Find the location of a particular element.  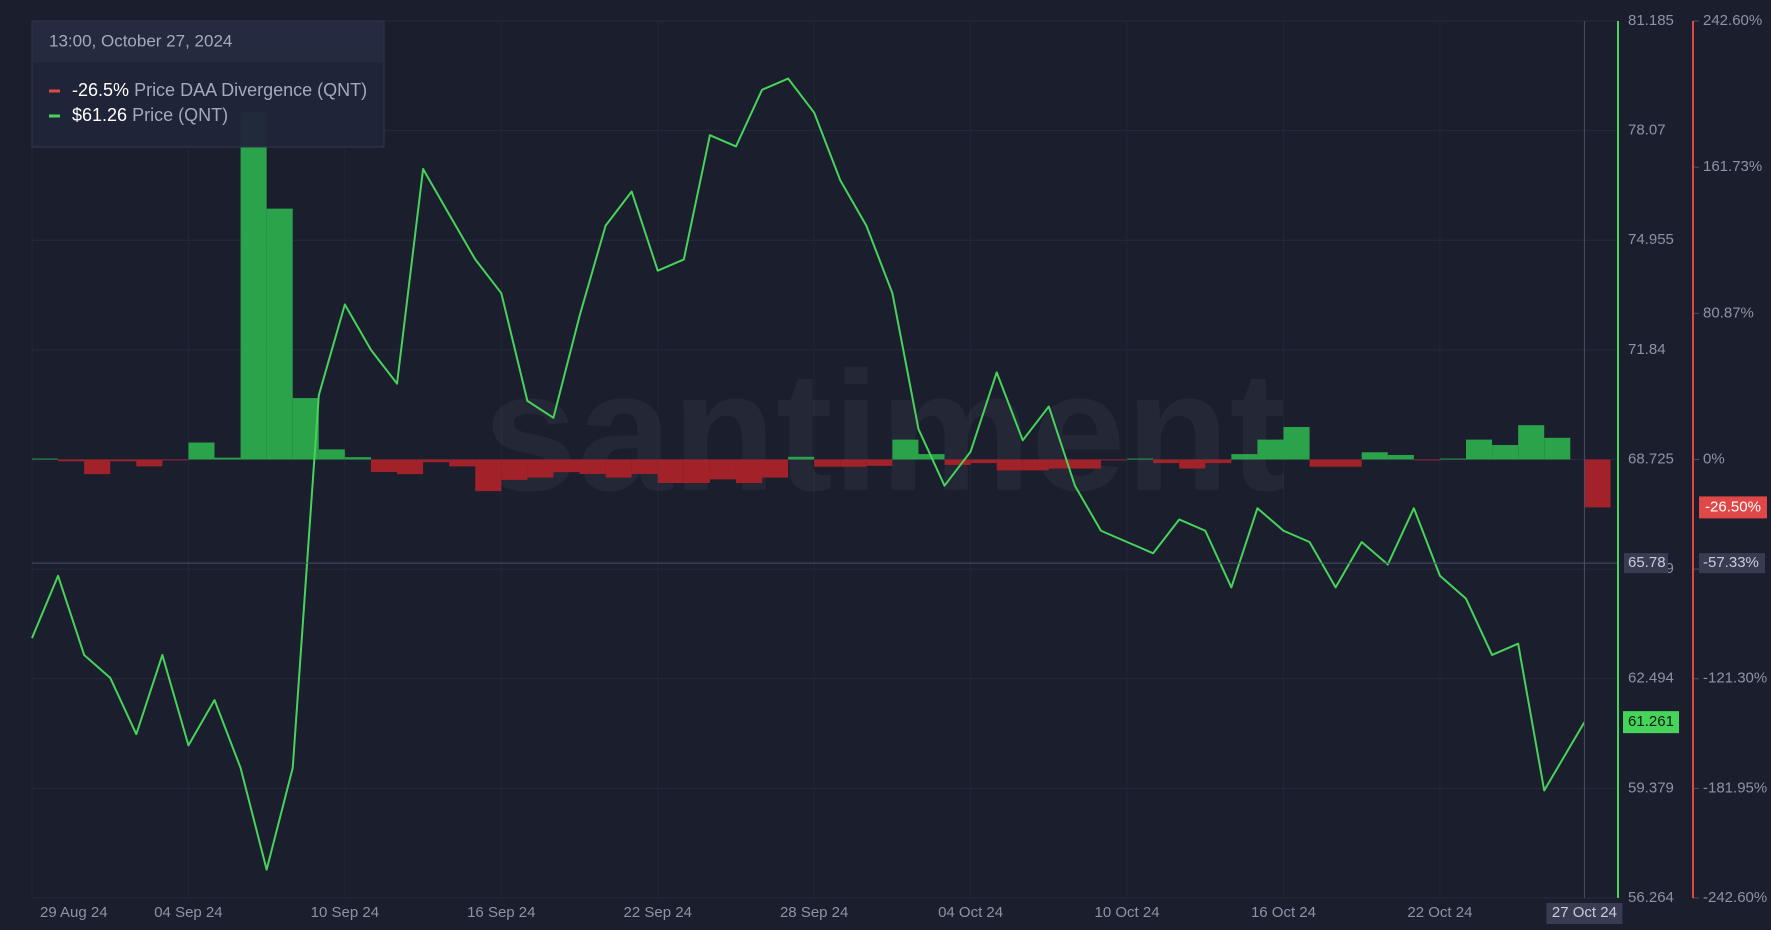

x-tick-label: 10 Oct 24 is located at coordinates (1127, 912).